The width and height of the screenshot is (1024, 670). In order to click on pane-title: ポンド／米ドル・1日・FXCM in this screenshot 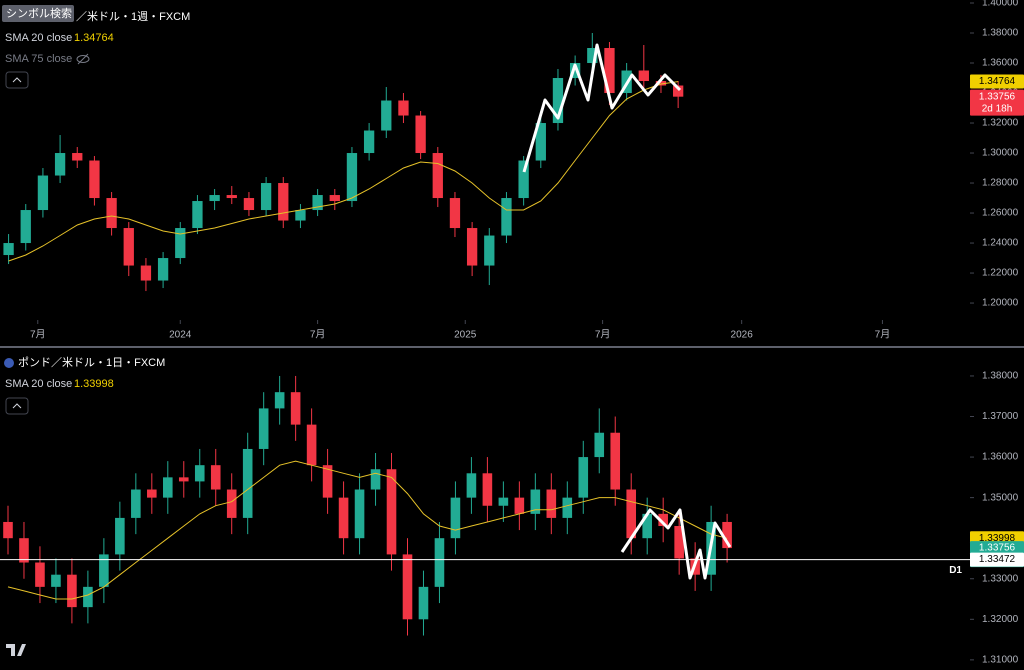, I will do `click(91, 362)`.